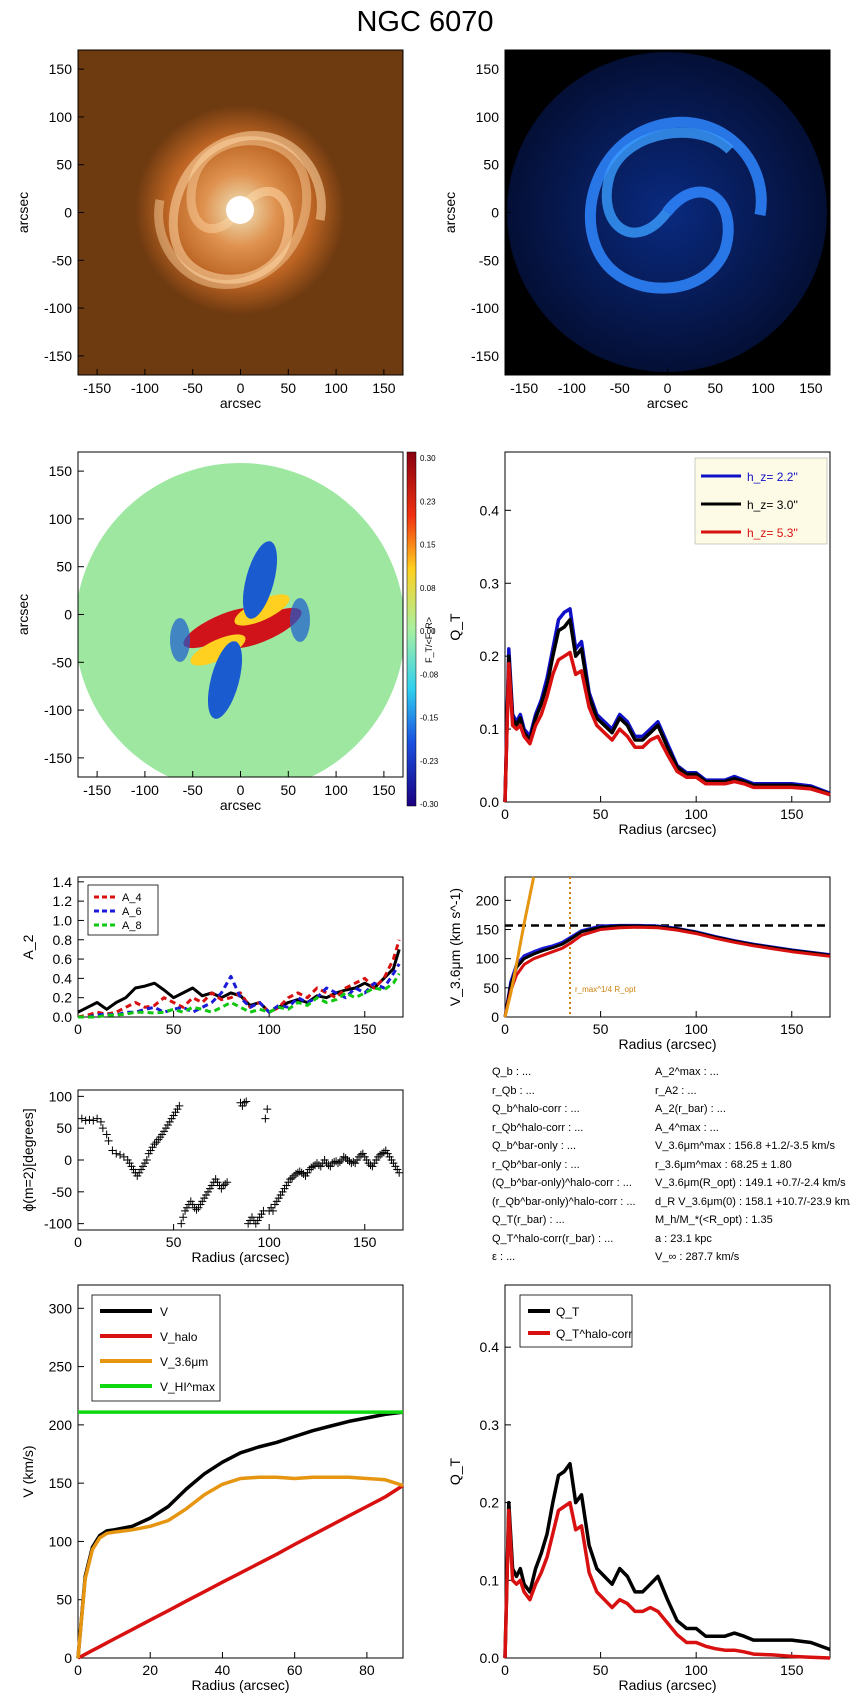  What do you see at coordinates (145, 388) in the screenshot?
I see `x-tick-label: -100` at bounding box center [145, 388].